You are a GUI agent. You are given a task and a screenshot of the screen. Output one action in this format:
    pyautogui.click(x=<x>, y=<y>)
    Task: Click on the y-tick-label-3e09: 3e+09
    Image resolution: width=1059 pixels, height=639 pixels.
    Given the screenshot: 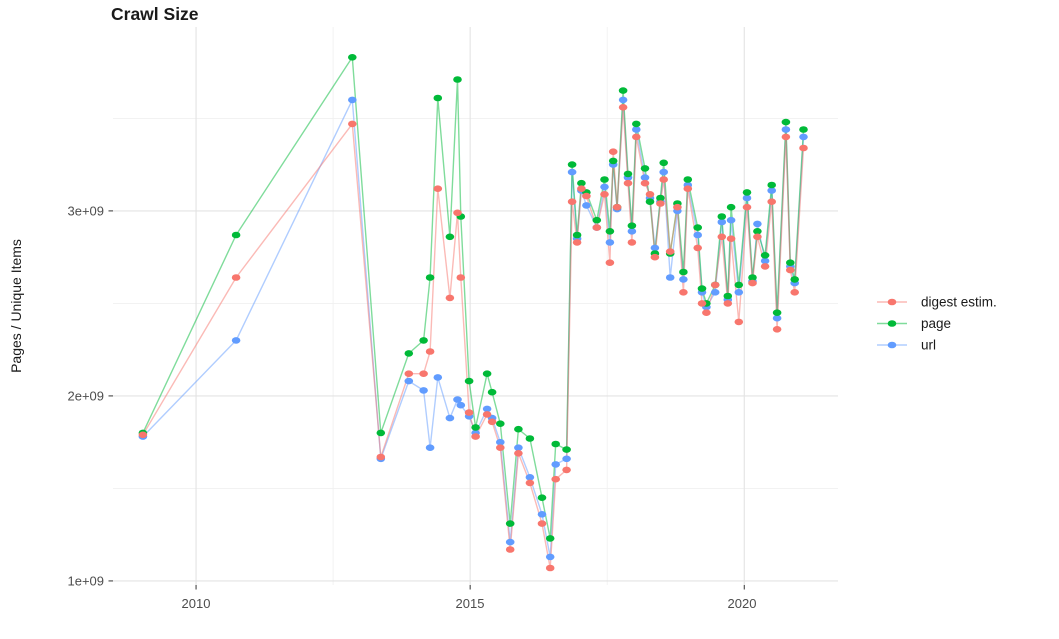 What is the action you would take?
    pyautogui.click(x=85, y=211)
    